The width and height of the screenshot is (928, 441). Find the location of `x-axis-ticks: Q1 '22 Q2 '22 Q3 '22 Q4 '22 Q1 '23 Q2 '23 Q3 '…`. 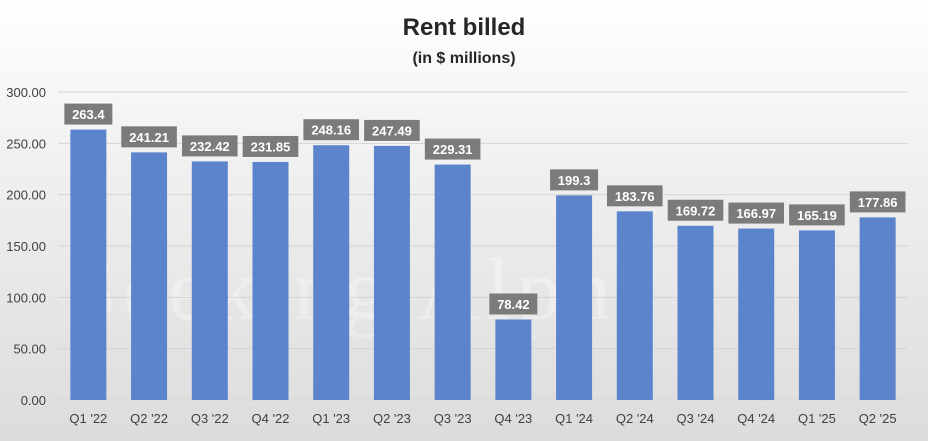

x-axis-ticks: Q1 '22 Q2 '22 Q3 '22 Q4 '22 Q1 '23 Q2 '23 Q3 '… is located at coordinates (482, 418).